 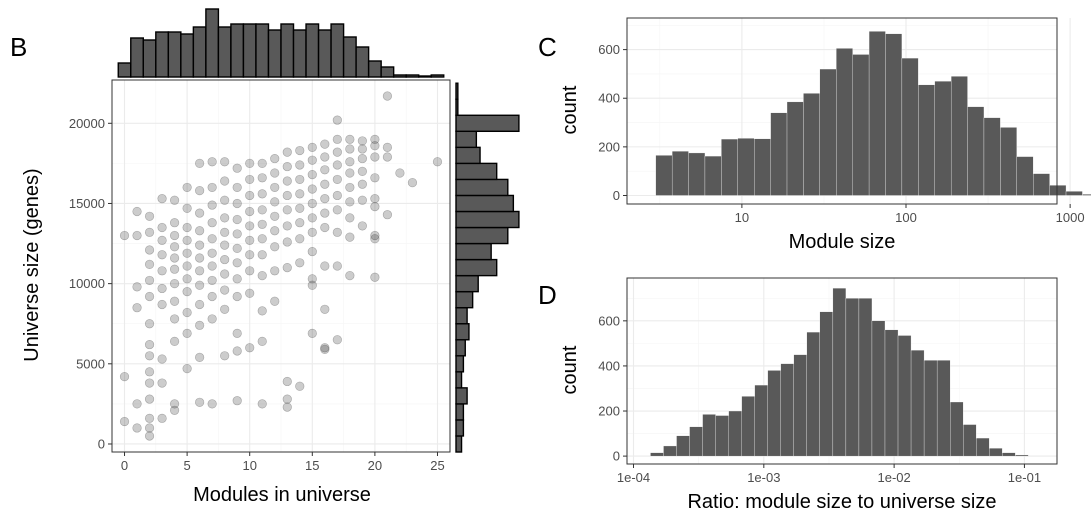 What do you see at coordinates (742, 217) in the screenshot?
I see `x-tick-label: 10` at bounding box center [742, 217].